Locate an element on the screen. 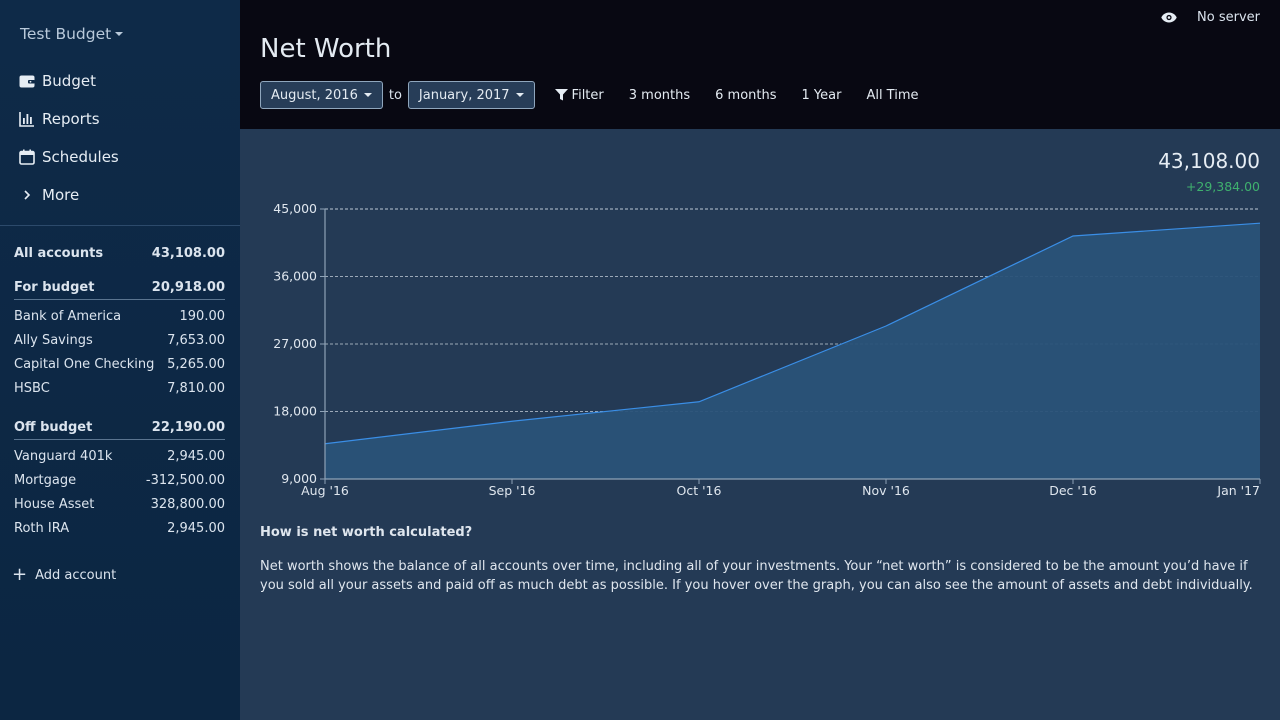  server-status: No server is located at coordinates (1210, 17).